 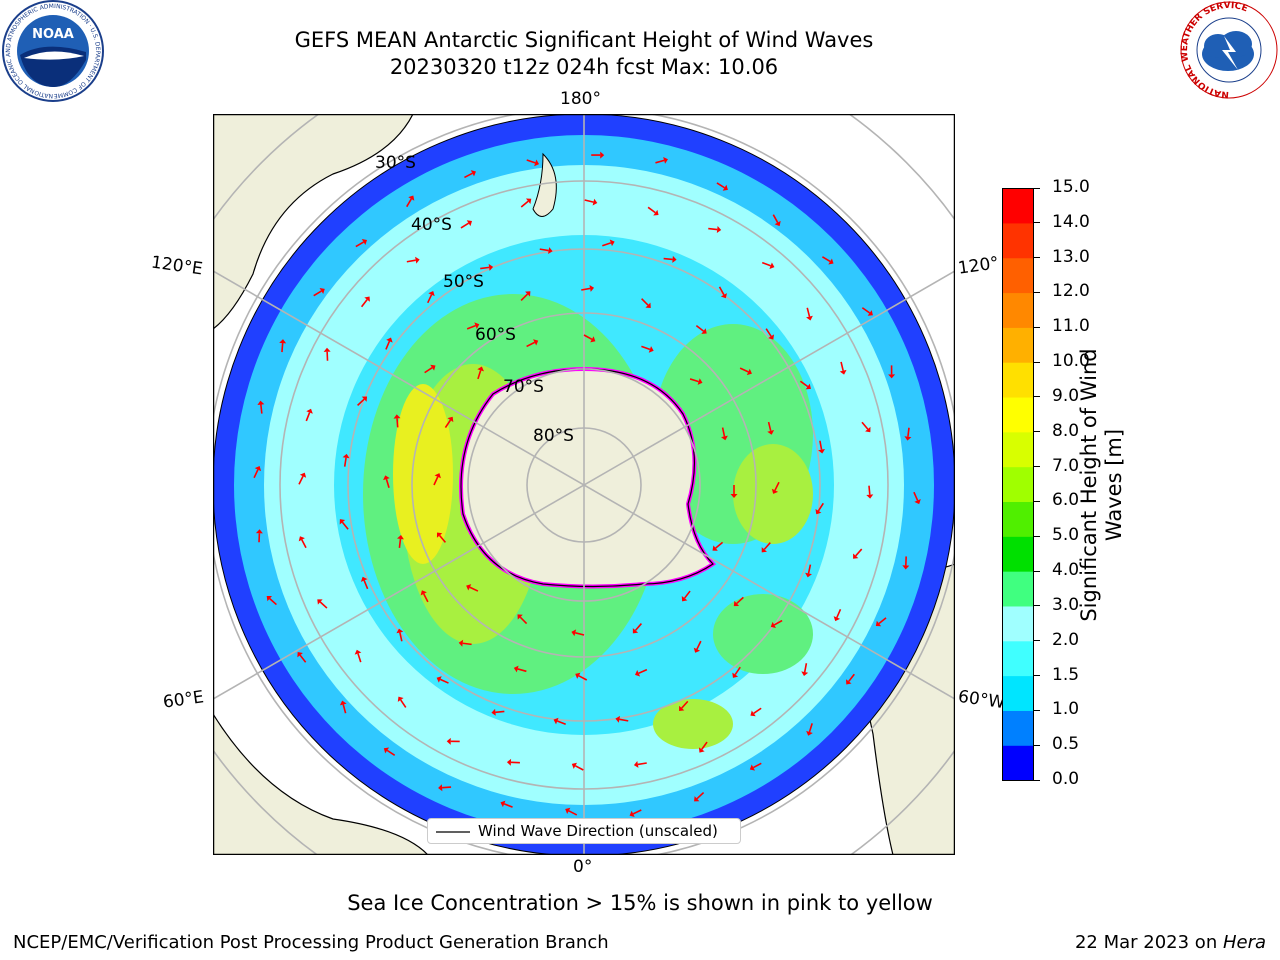 I want to click on map-legend: Wind Wave Direction (unscaled), so click(x=584, y=831).